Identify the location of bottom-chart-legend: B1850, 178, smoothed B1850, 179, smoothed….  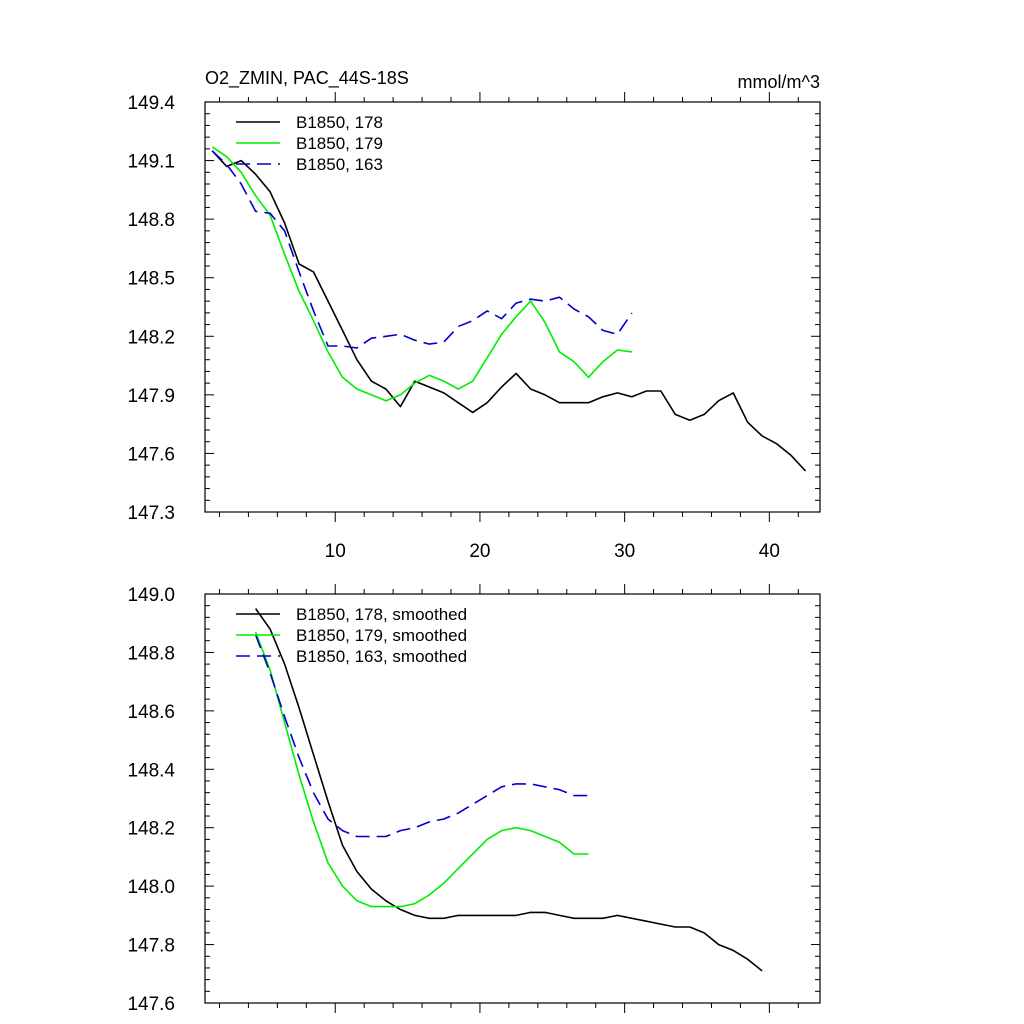
(351, 635).